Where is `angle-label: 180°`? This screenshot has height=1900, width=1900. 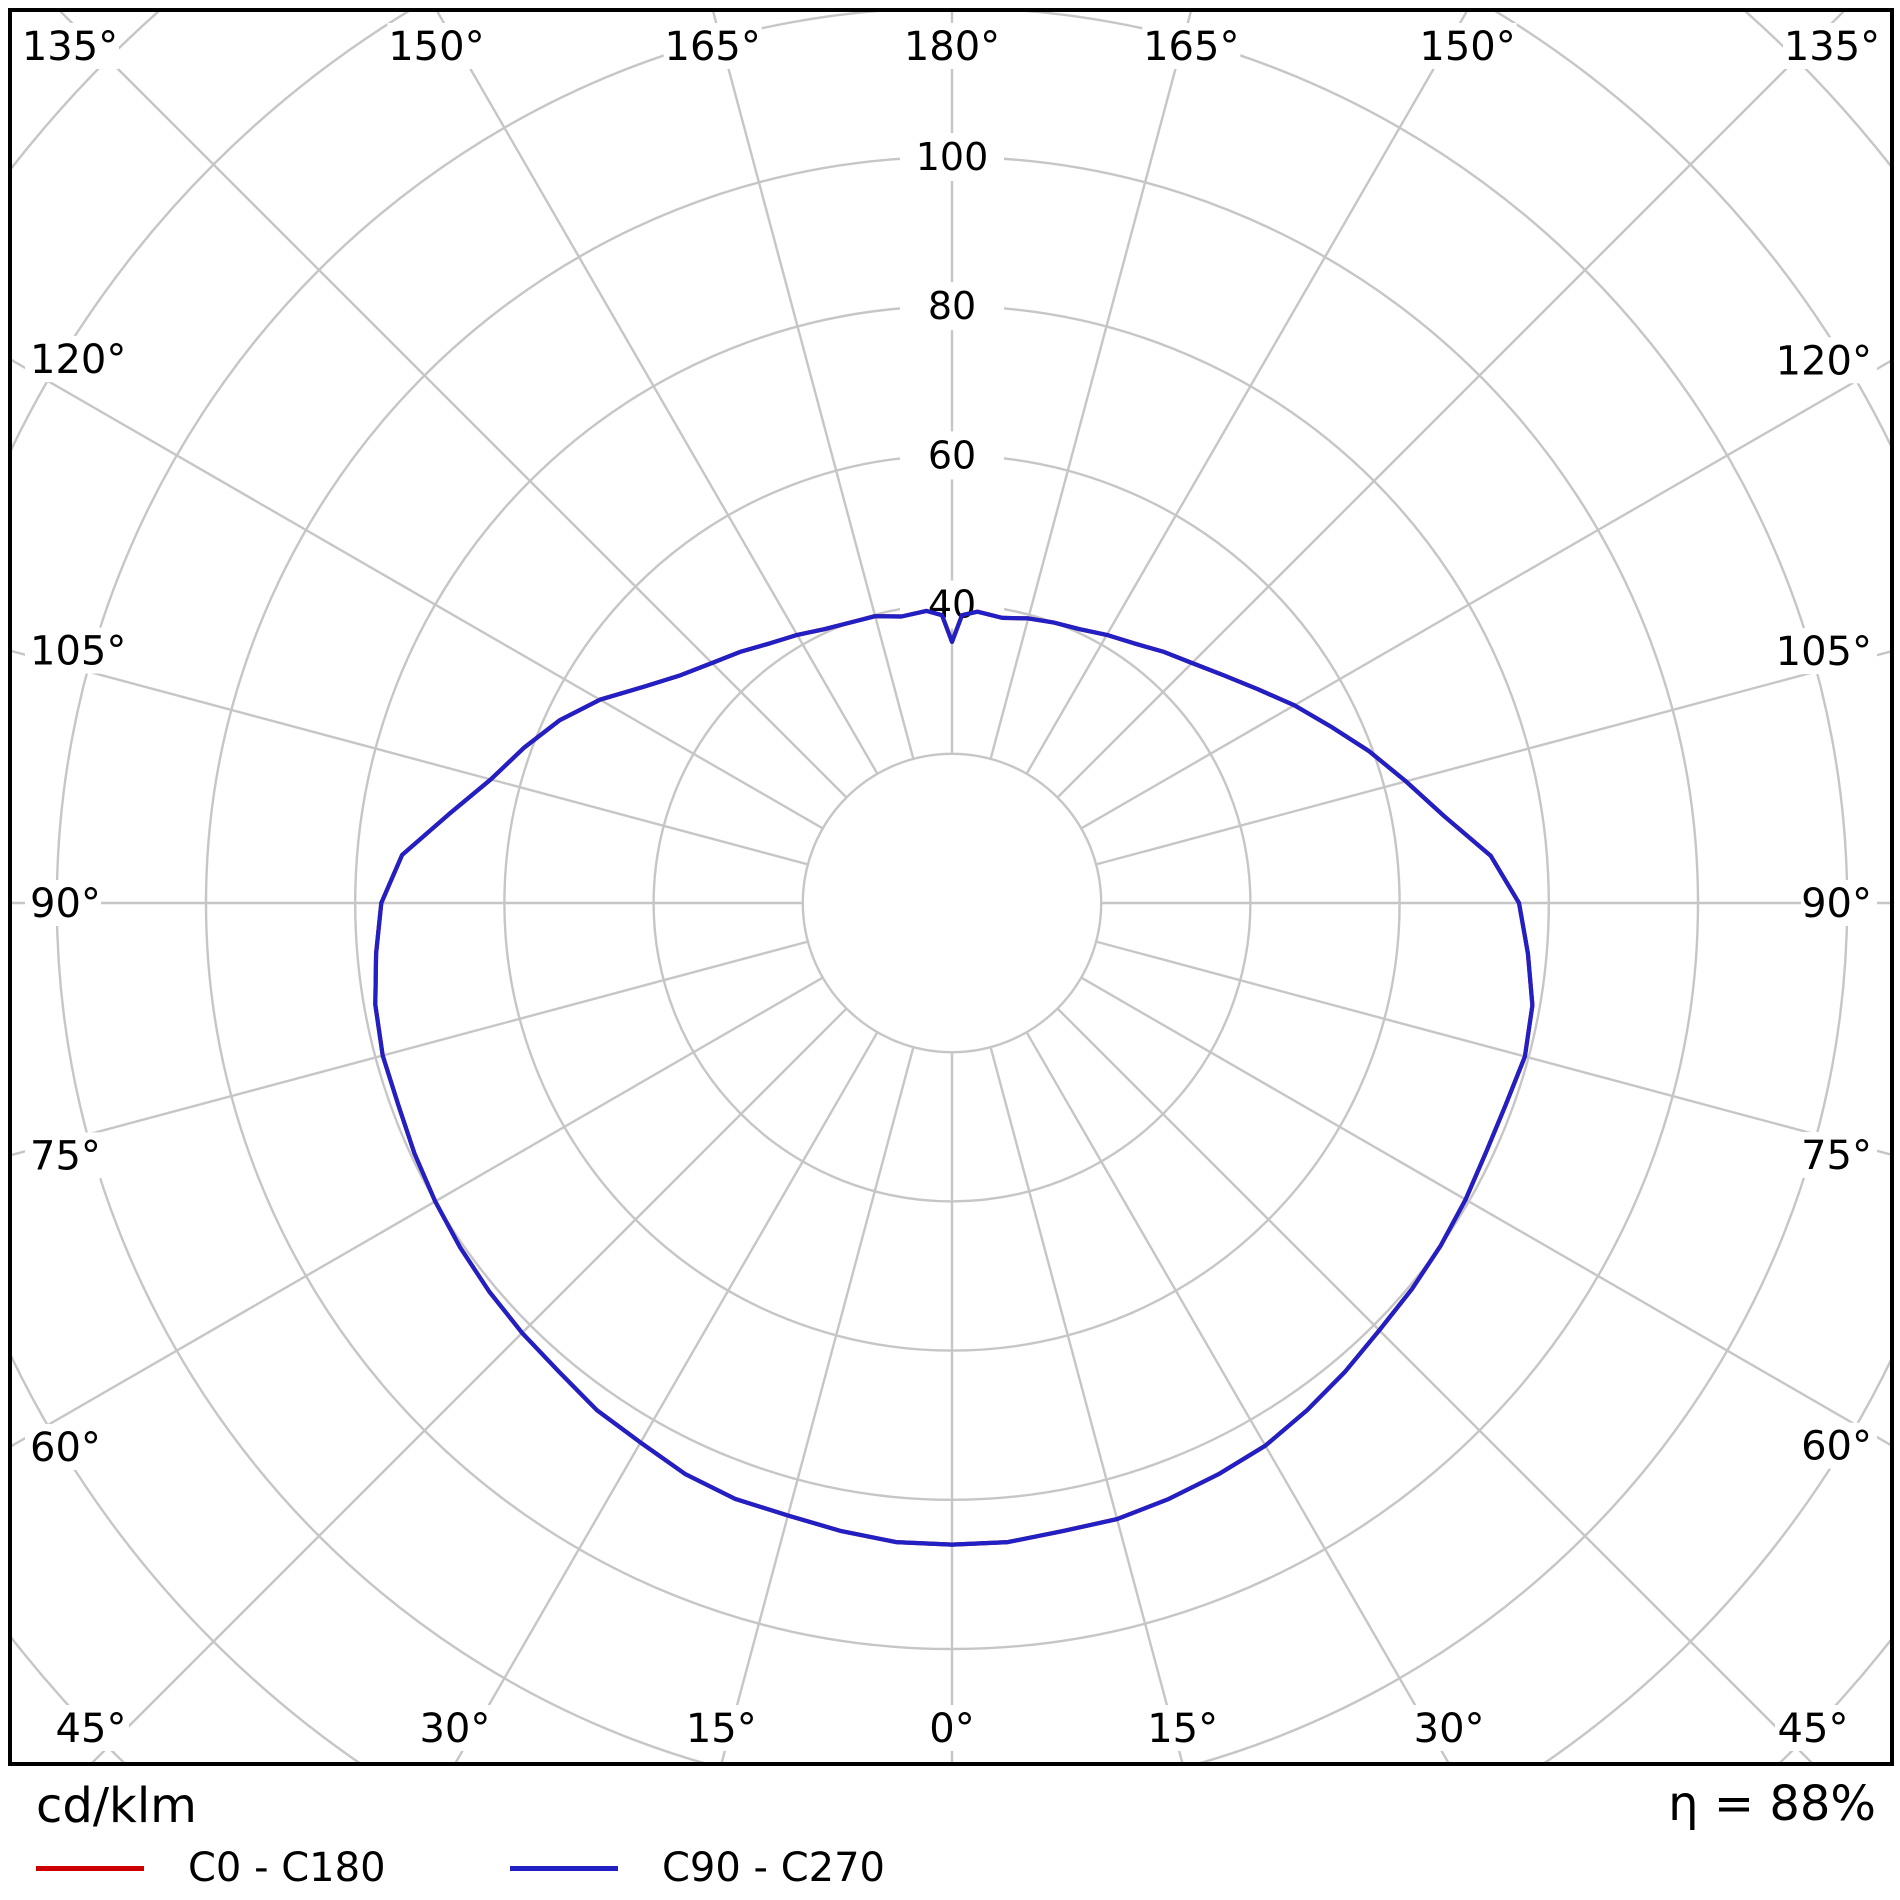
angle-label: 180° is located at coordinates (952, 47).